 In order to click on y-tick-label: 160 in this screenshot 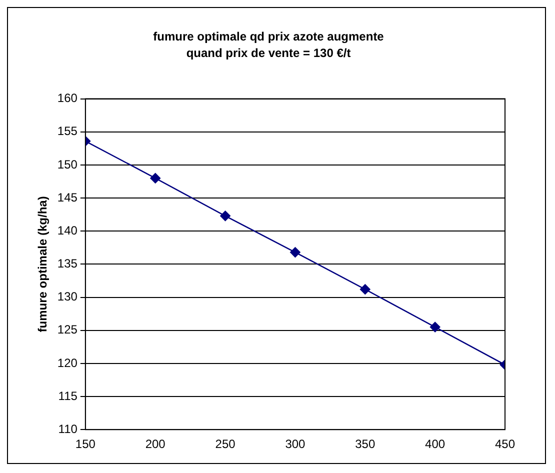, I will do `click(67, 98)`.